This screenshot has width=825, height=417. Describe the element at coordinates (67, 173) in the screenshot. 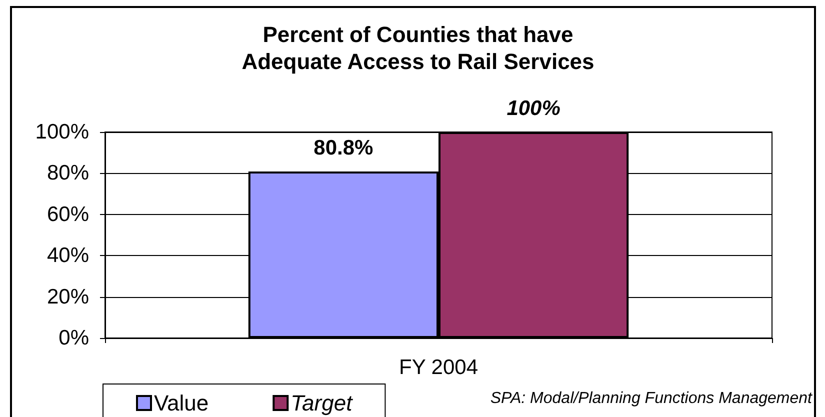

I see `y-tick-label: 80%` at that location.